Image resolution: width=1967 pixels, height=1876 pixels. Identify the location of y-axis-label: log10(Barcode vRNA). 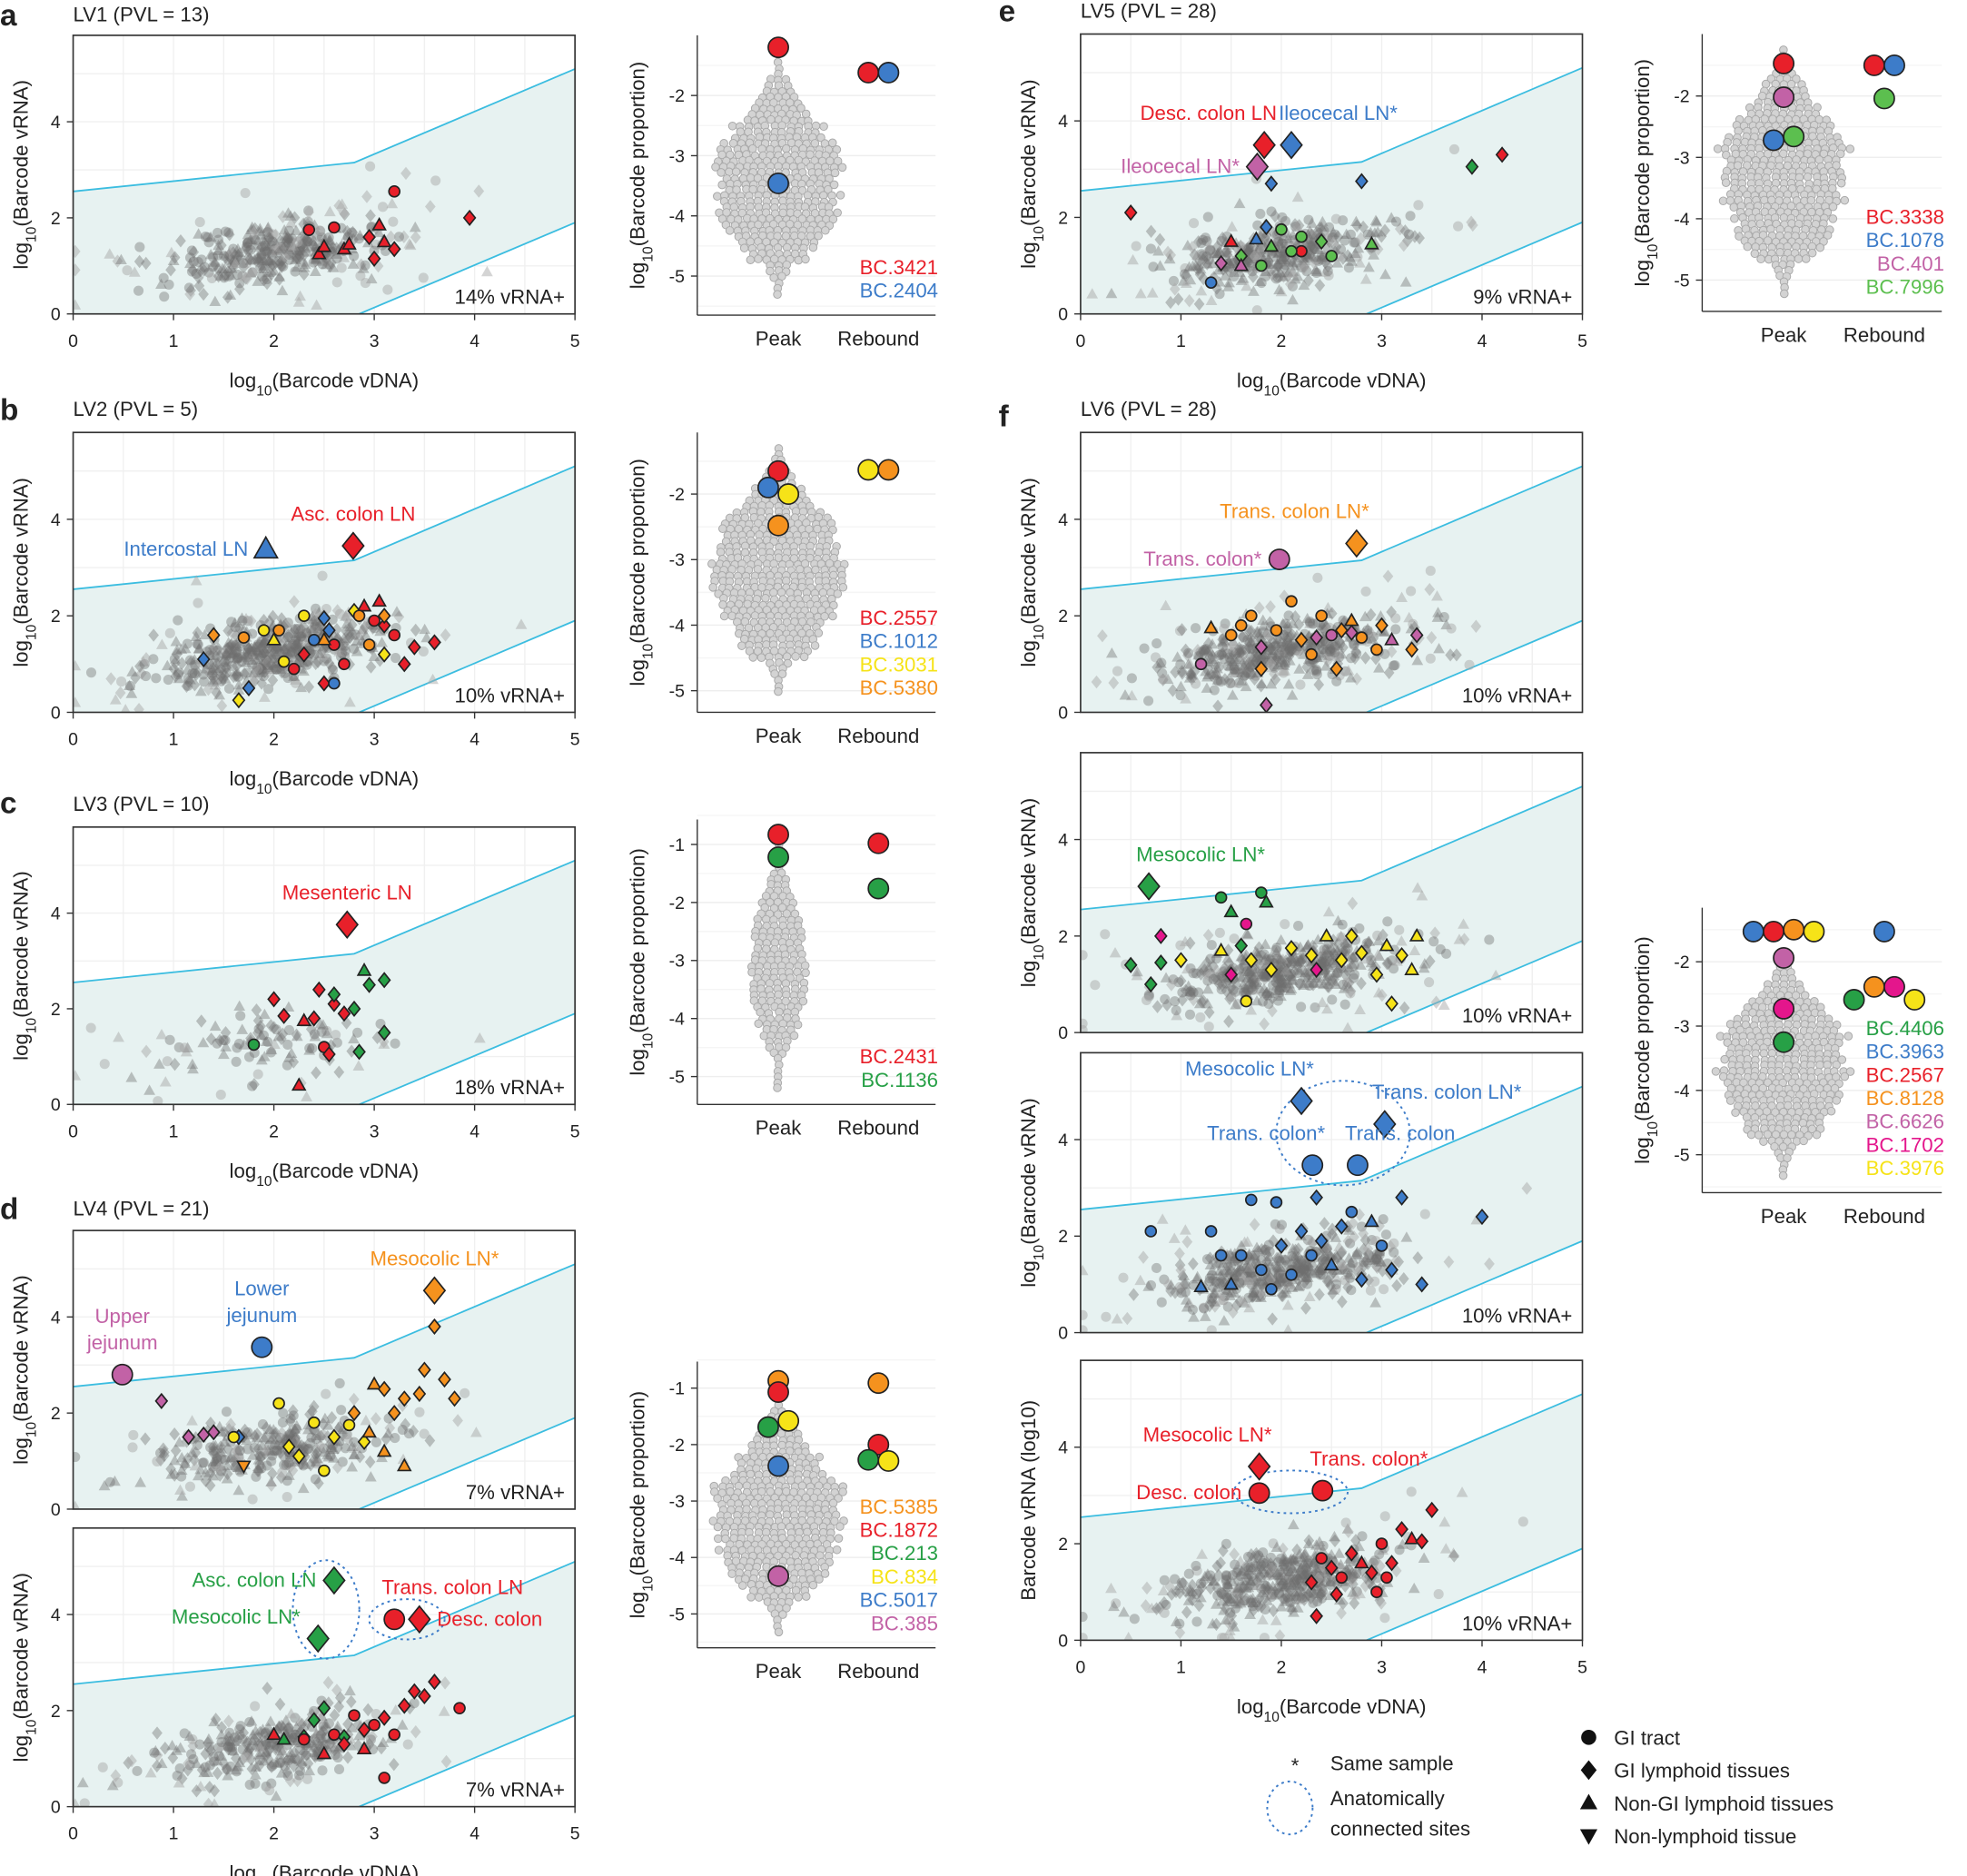
(1032, 573).